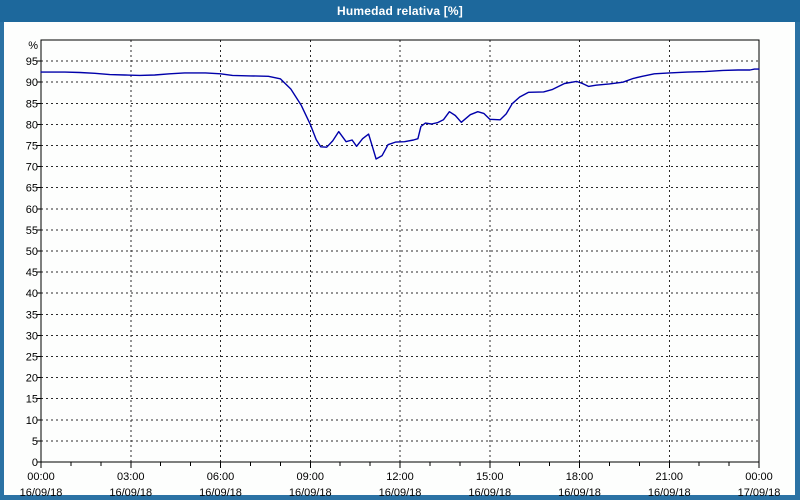  I want to click on x-tick-time-label: 09:00, so click(310, 477).